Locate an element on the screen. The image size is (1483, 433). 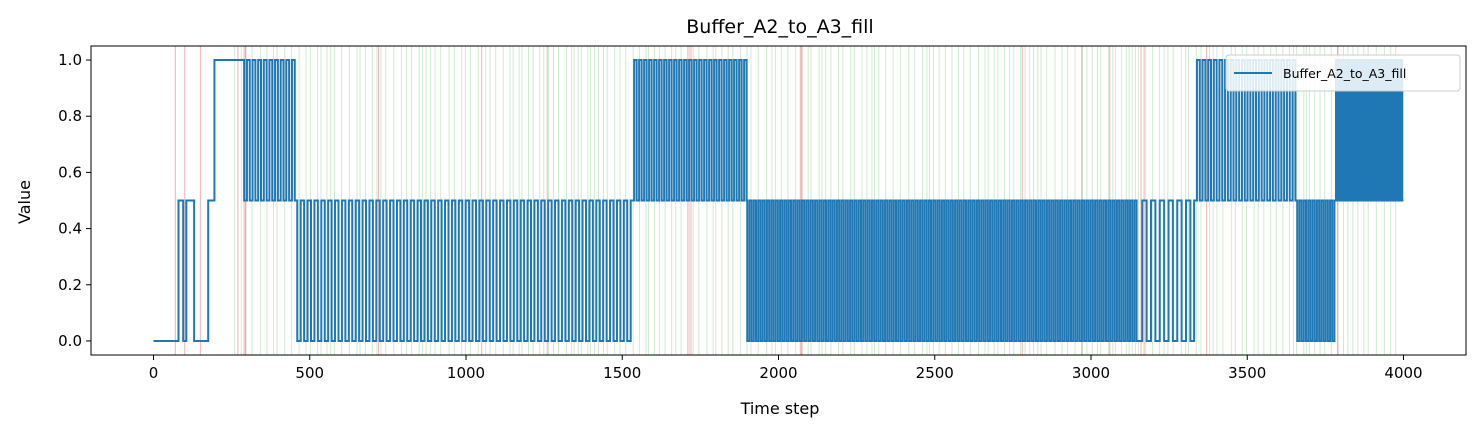
legend-box is located at coordinates (1343, 73).